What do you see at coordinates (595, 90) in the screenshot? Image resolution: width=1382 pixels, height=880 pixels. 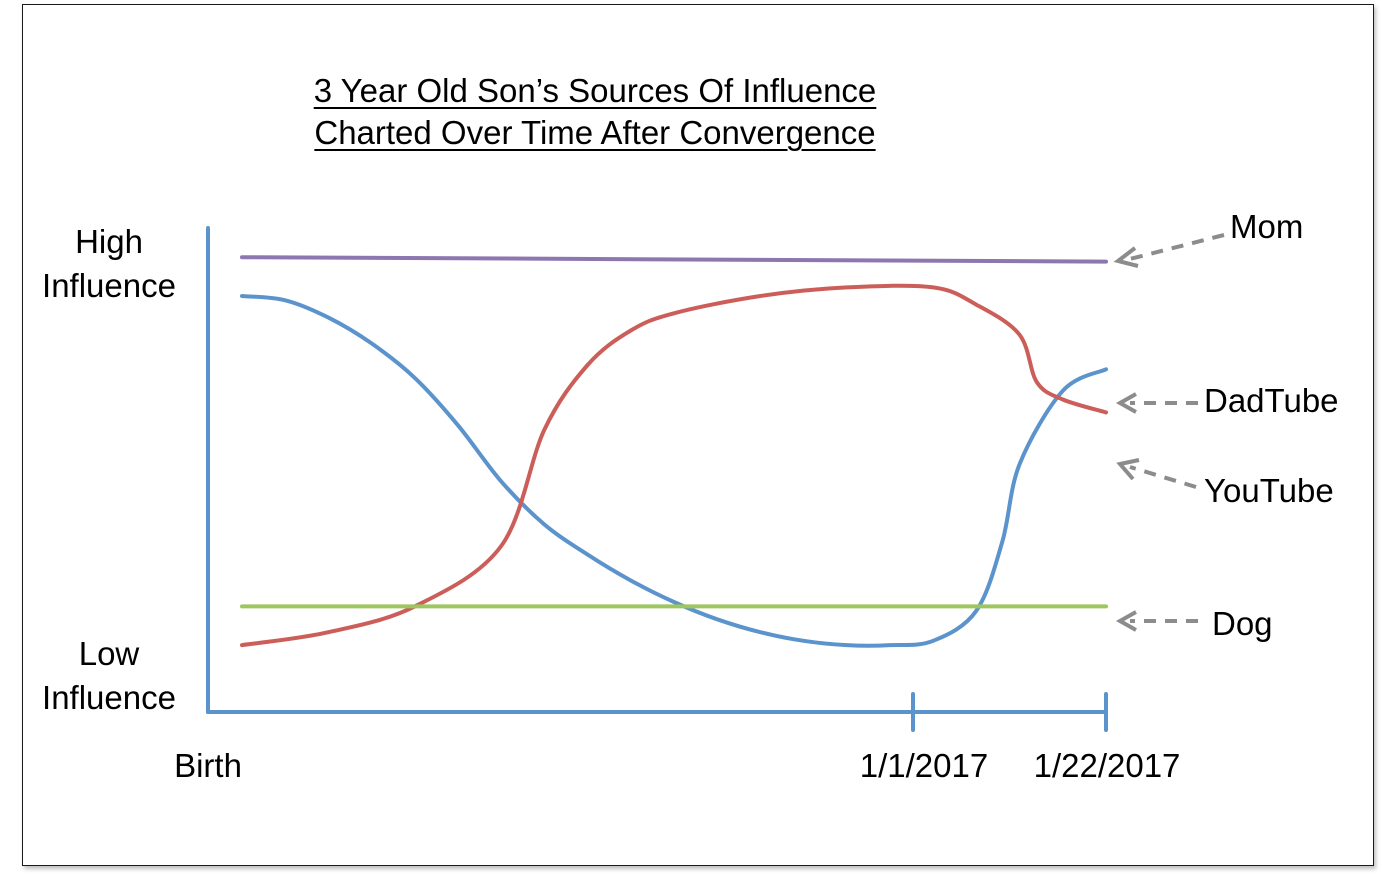 I see `chart-title-line-1: 3 Year Old Son’s Sources Of Influence` at bounding box center [595, 90].